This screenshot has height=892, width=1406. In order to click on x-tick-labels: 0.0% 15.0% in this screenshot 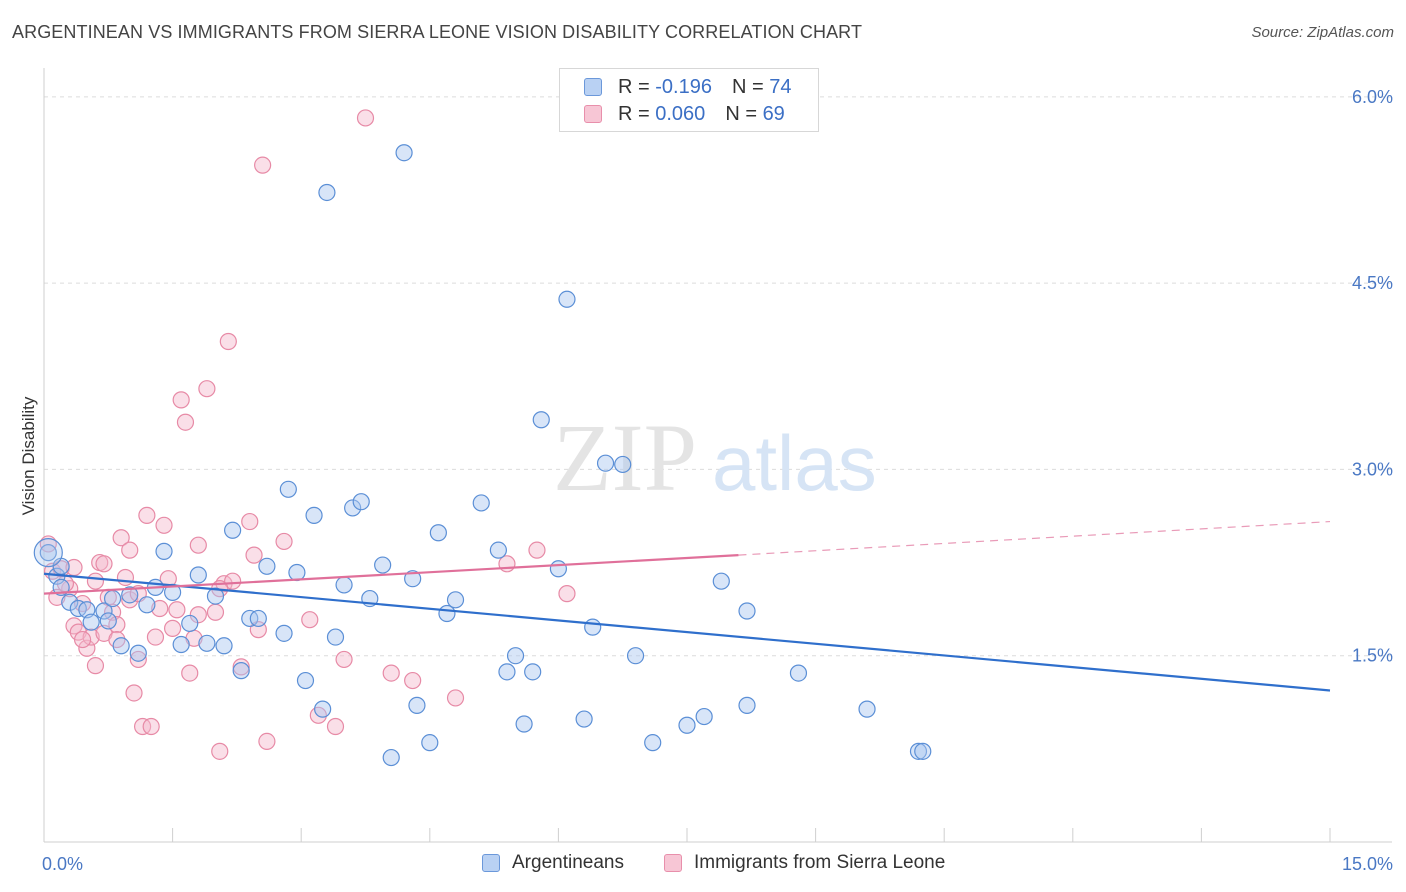, I will do `click(717, 864)`.